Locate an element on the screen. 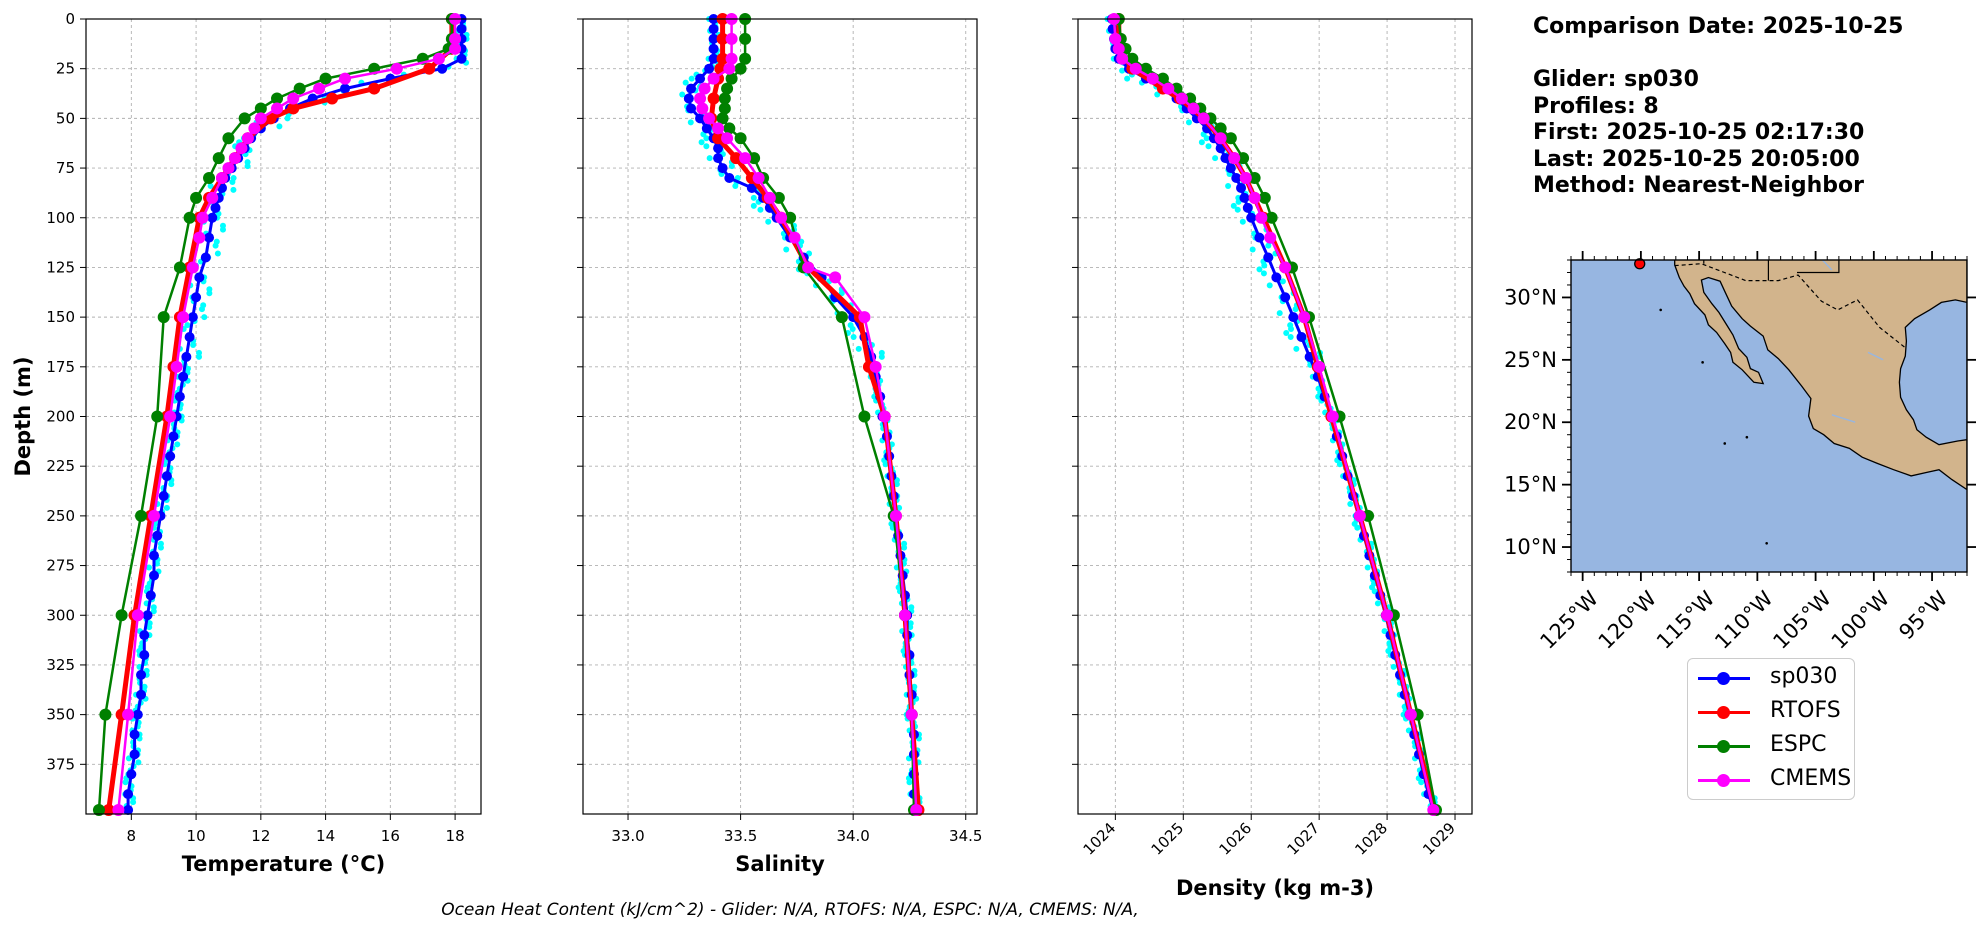  y-tick-label: 250 is located at coordinates (60, 516).